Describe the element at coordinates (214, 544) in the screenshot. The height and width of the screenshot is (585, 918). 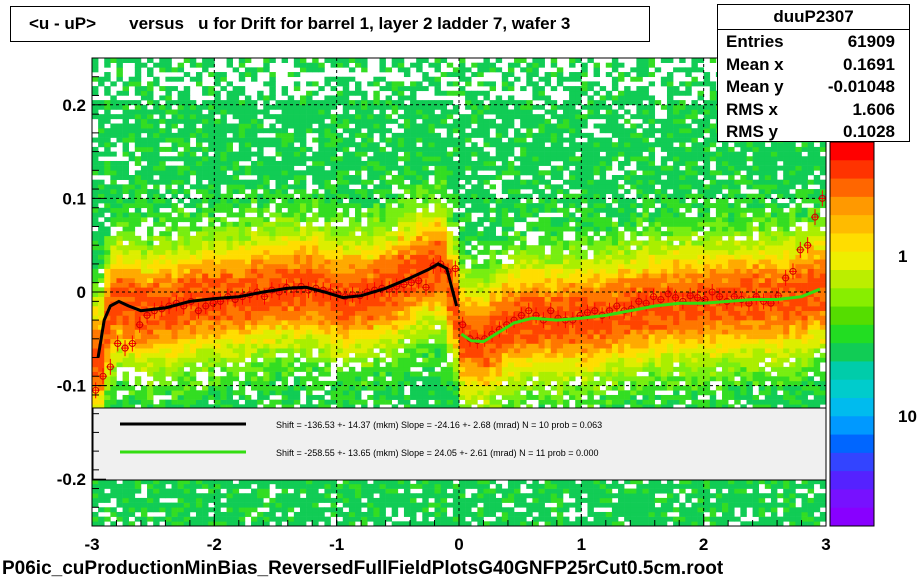
I see `x-tick-label: -2` at that location.